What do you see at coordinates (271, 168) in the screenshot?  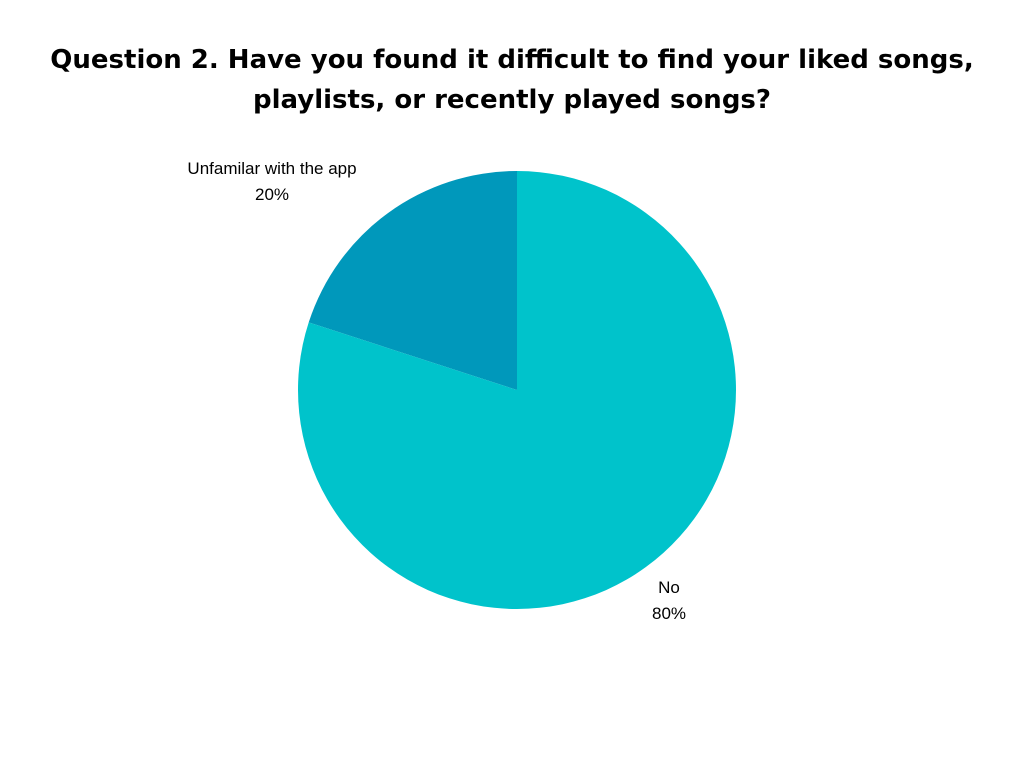 I see `slice-label-0: Unfamilar with the app` at bounding box center [271, 168].